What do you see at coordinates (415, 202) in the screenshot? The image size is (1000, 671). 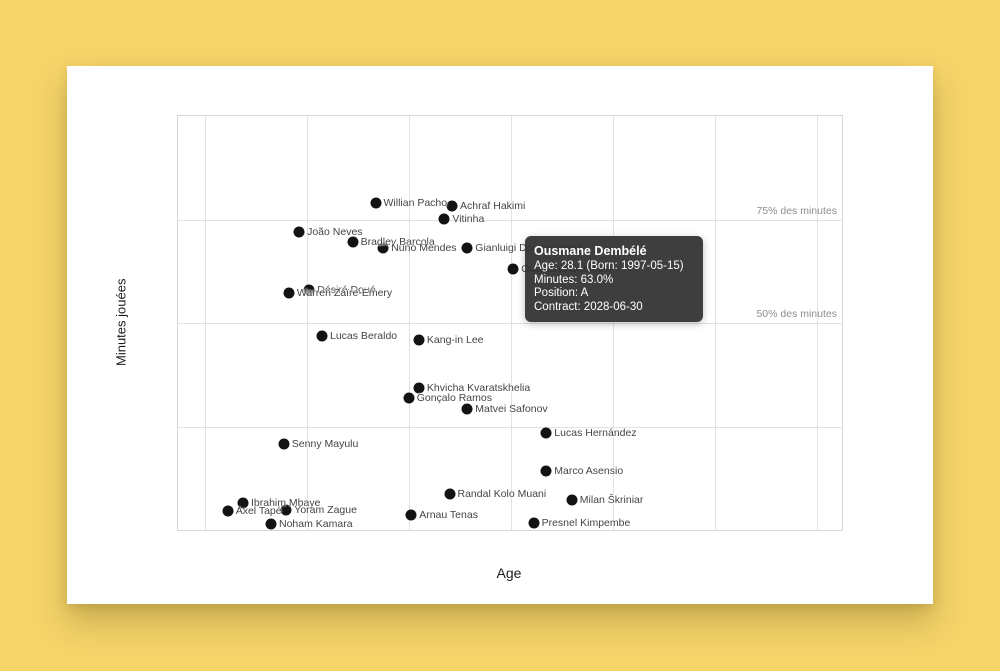 I see `data-point-label: Willian Pacho` at bounding box center [415, 202].